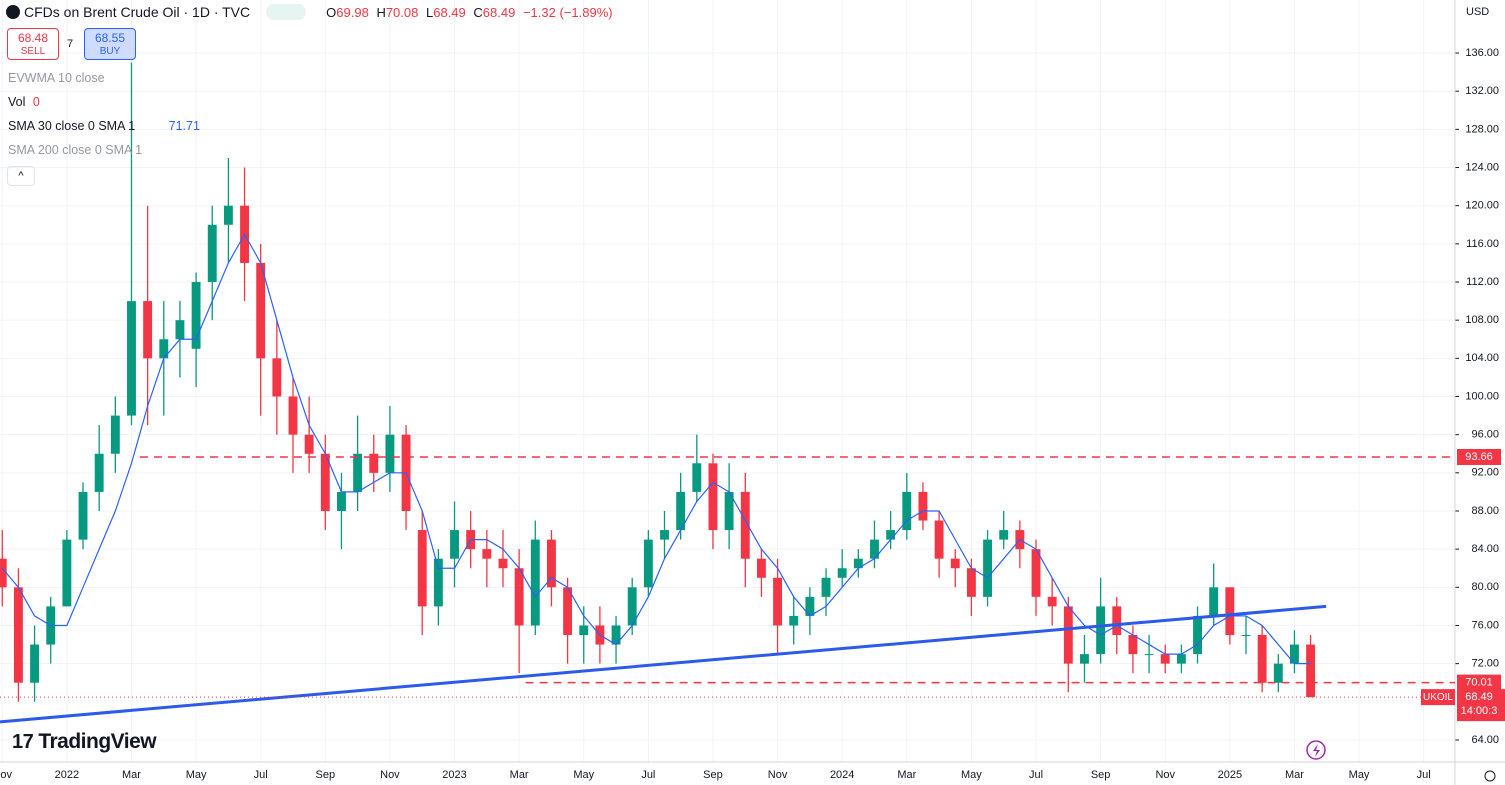 The width and height of the screenshot is (1505, 785). I want to click on indicator: SMA 30 close 0 SMA 1 71.71, so click(104, 126).